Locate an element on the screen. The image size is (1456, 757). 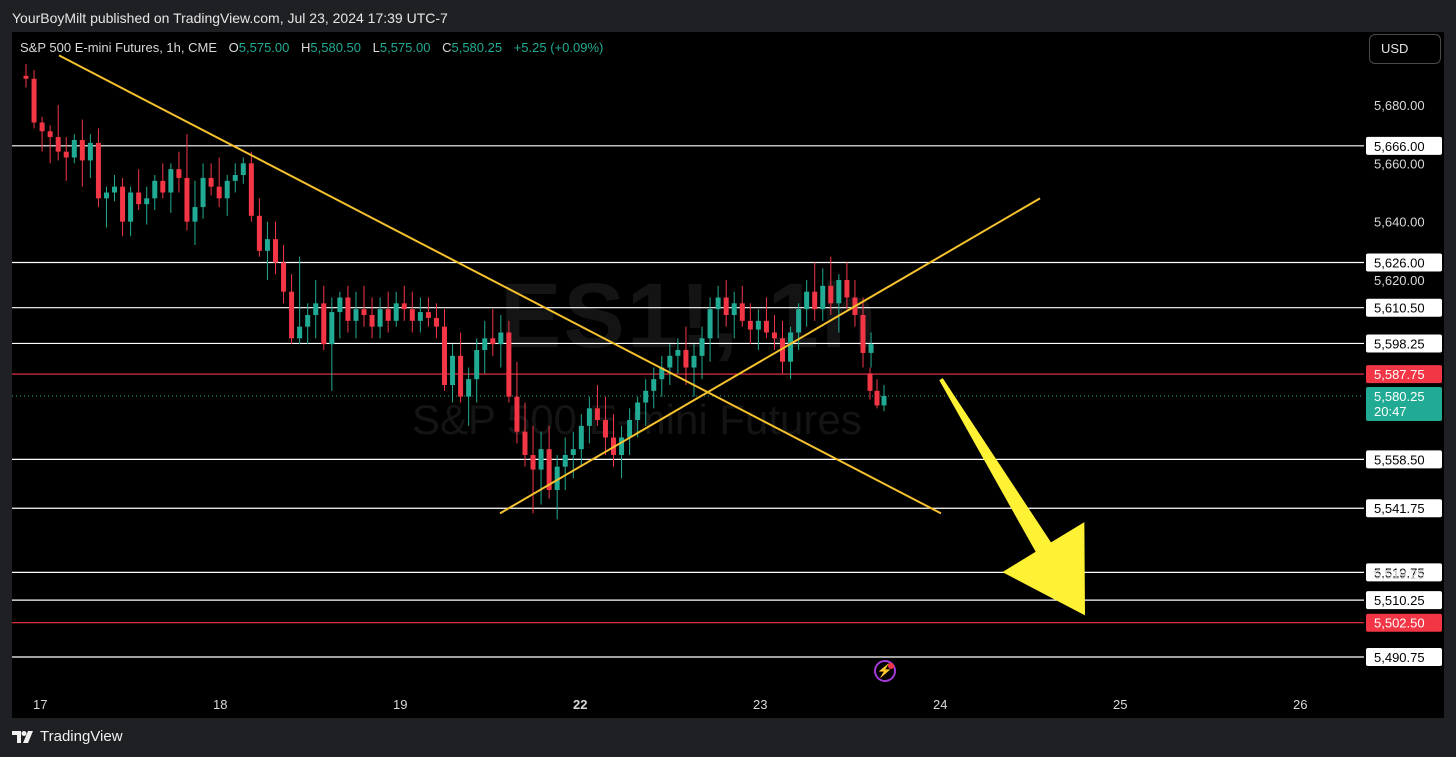
tradingview-logo-icon is located at coordinates (22, 736).